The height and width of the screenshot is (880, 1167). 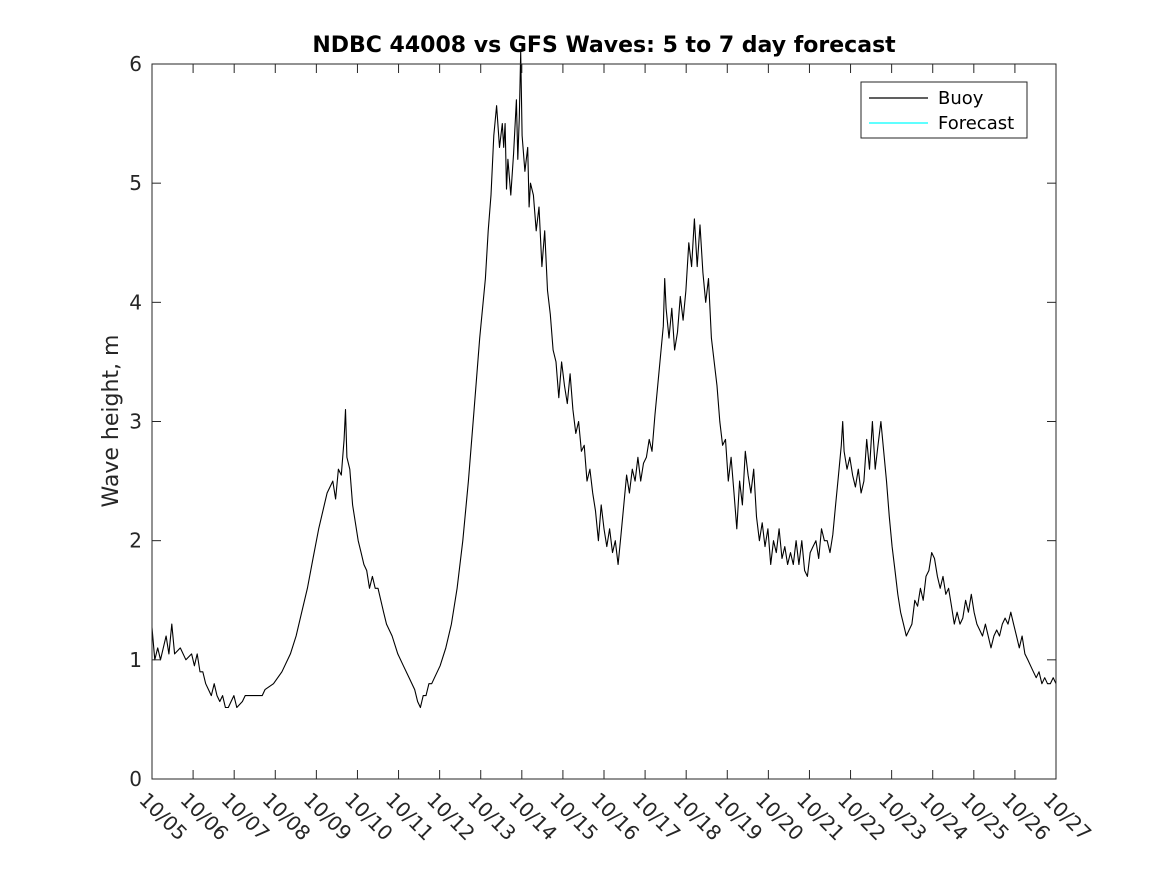 What do you see at coordinates (135, 183) in the screenshot?
I see `y-tick-label: 5` at bounding box center [135, 183].